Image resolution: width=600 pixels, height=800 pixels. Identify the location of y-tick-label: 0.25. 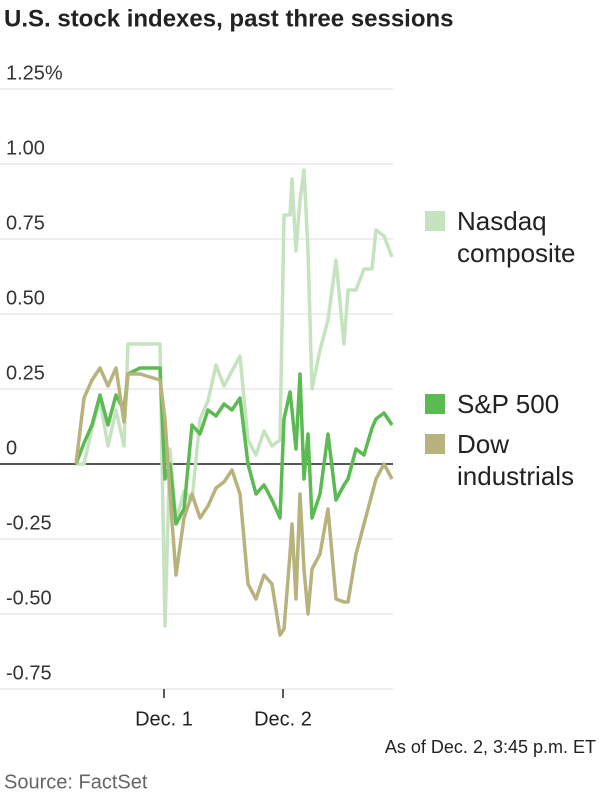
(25, 373).